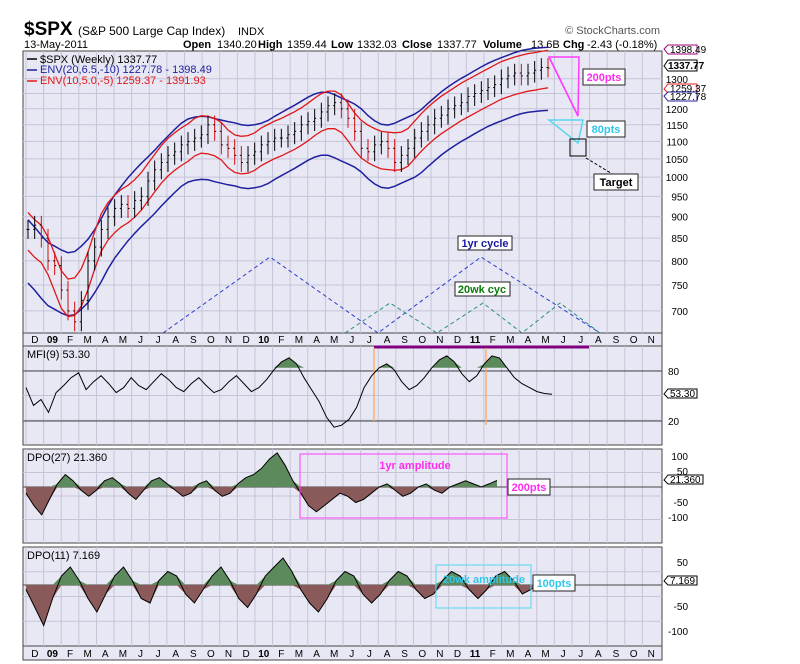  I want to click on high-label: High, so click(270, 45).